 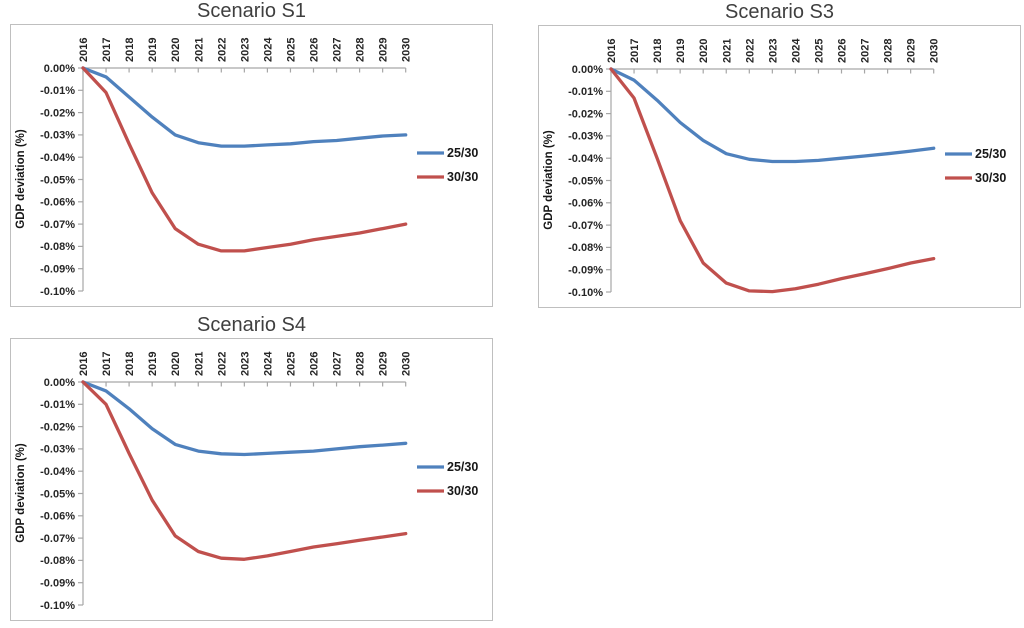 I want to click on chart-title: Scenario S4, so click(x=251, y=325).